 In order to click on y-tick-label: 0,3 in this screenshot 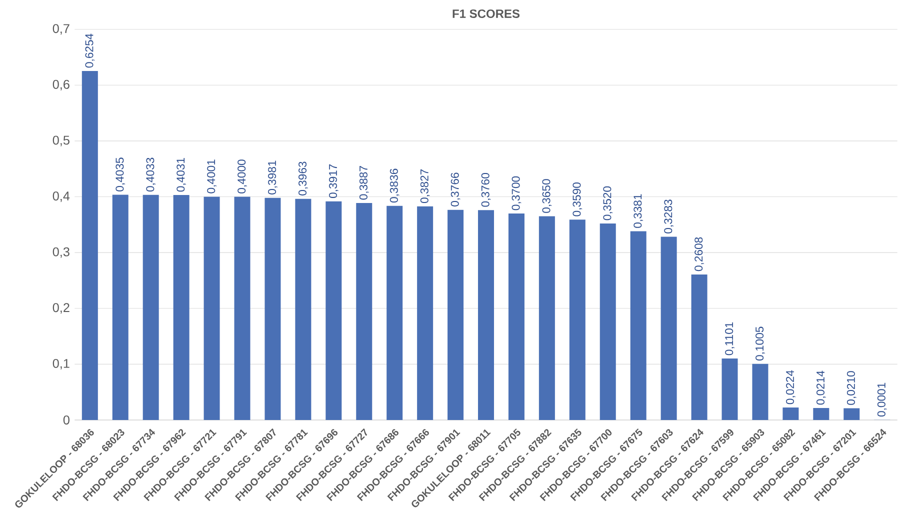, I will do `click(61, 252)`.